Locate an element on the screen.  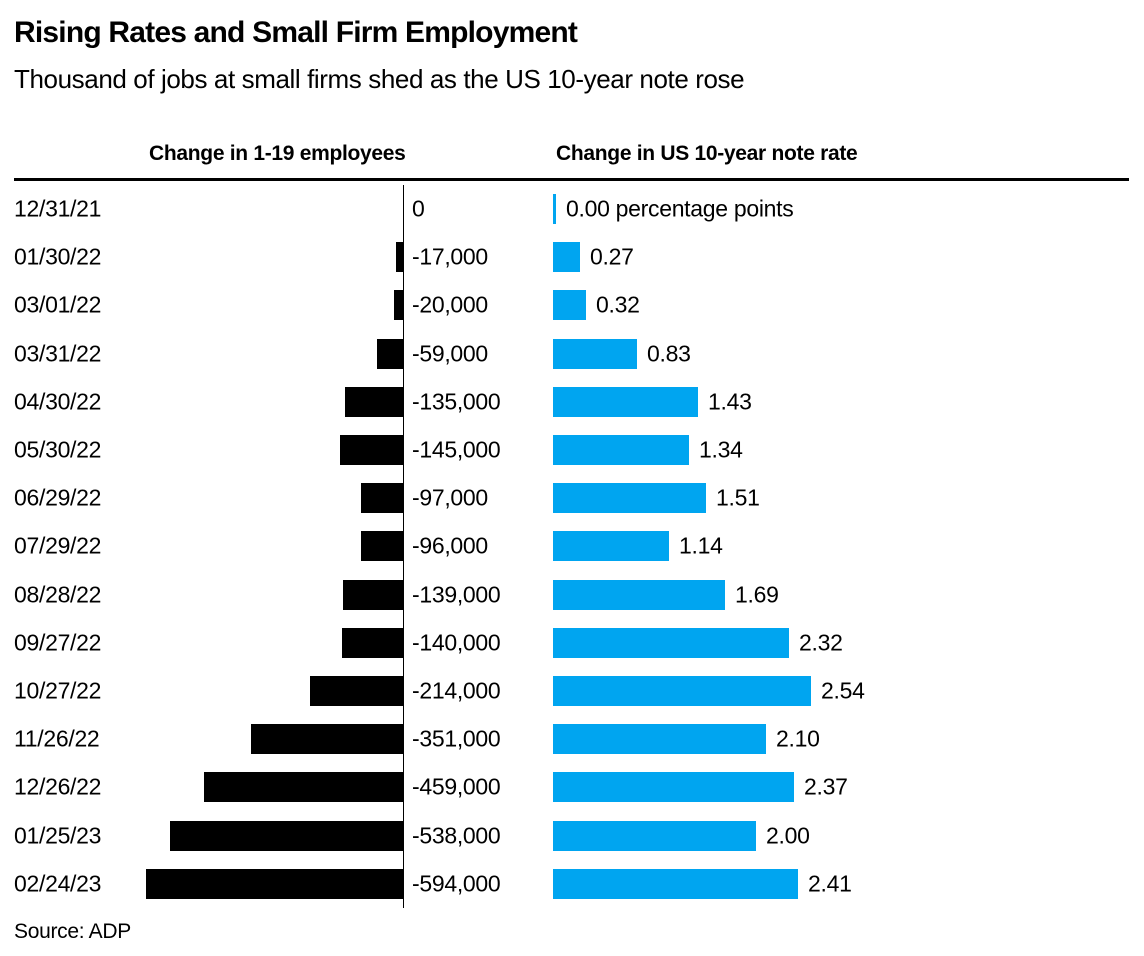
row-date-label: 07/29/22 is located at coordinates (58, 545).